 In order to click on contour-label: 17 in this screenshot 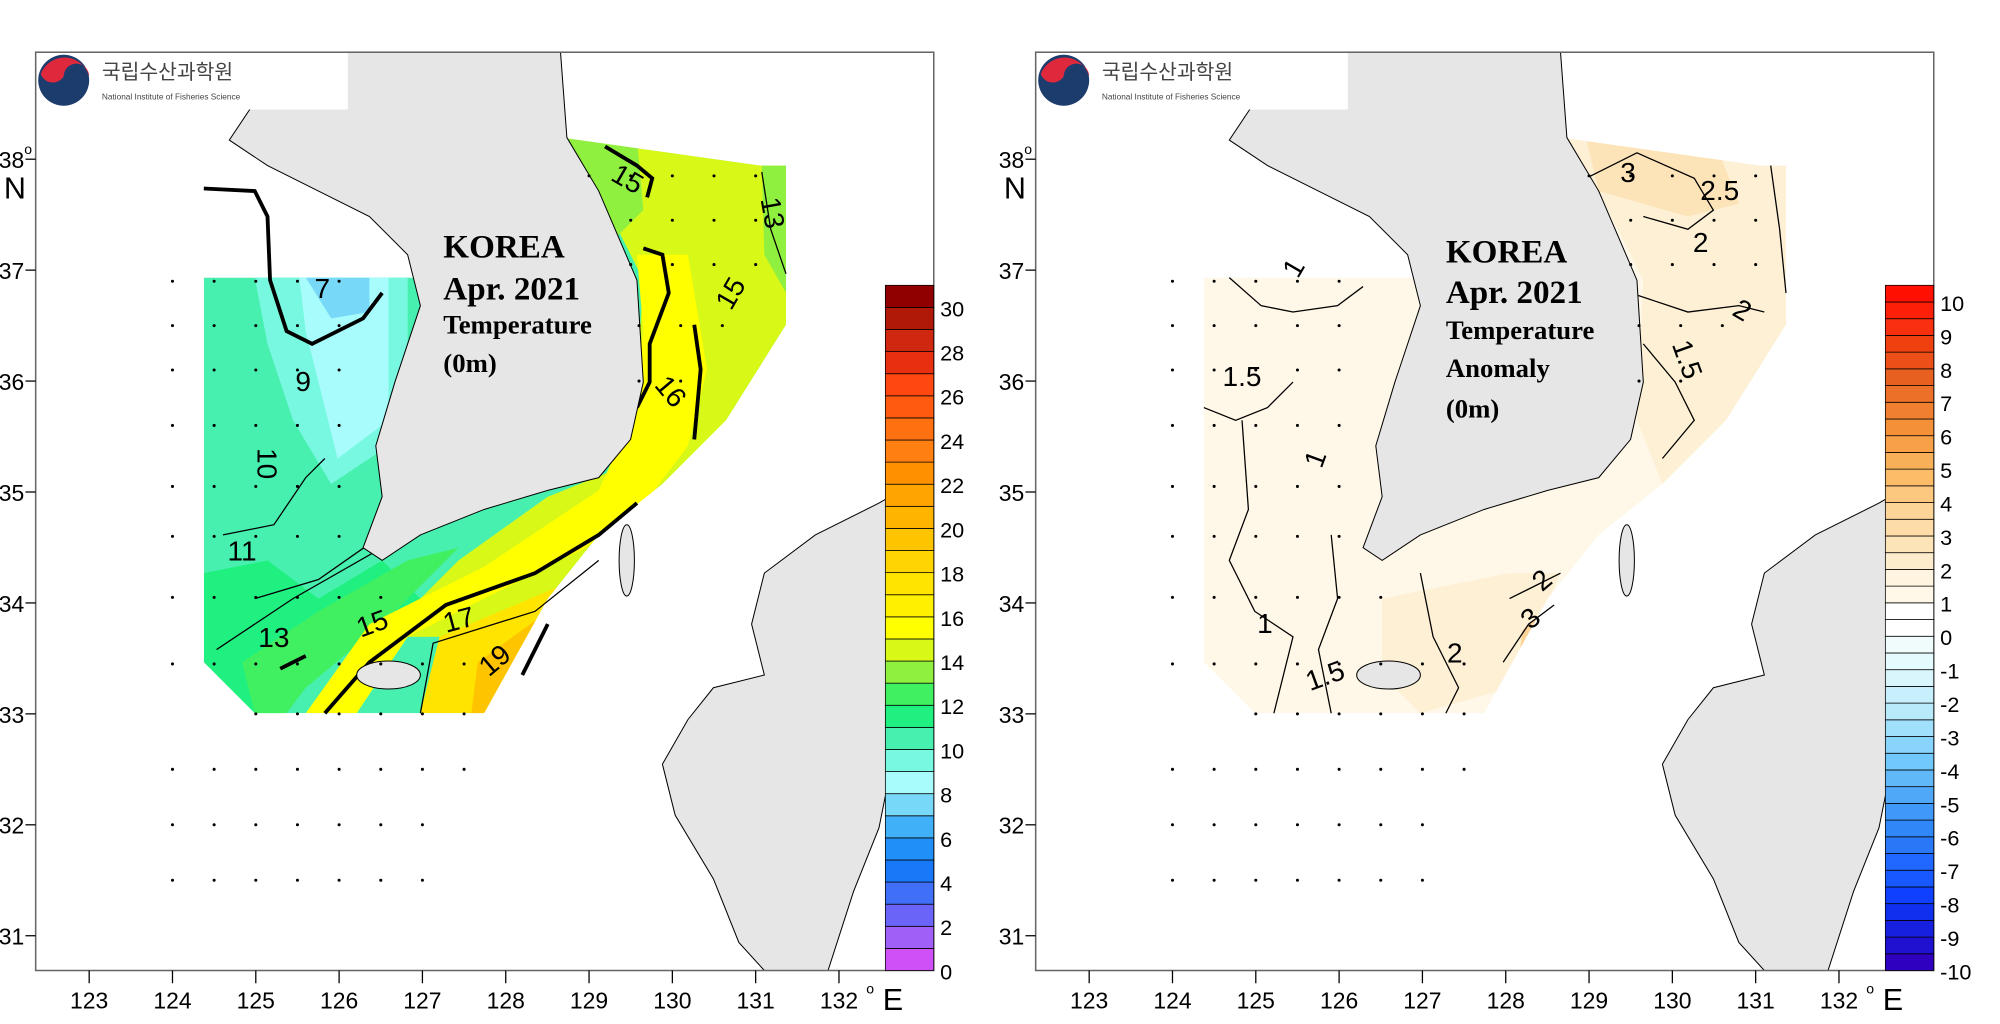, I will do `click(459, 620)`.